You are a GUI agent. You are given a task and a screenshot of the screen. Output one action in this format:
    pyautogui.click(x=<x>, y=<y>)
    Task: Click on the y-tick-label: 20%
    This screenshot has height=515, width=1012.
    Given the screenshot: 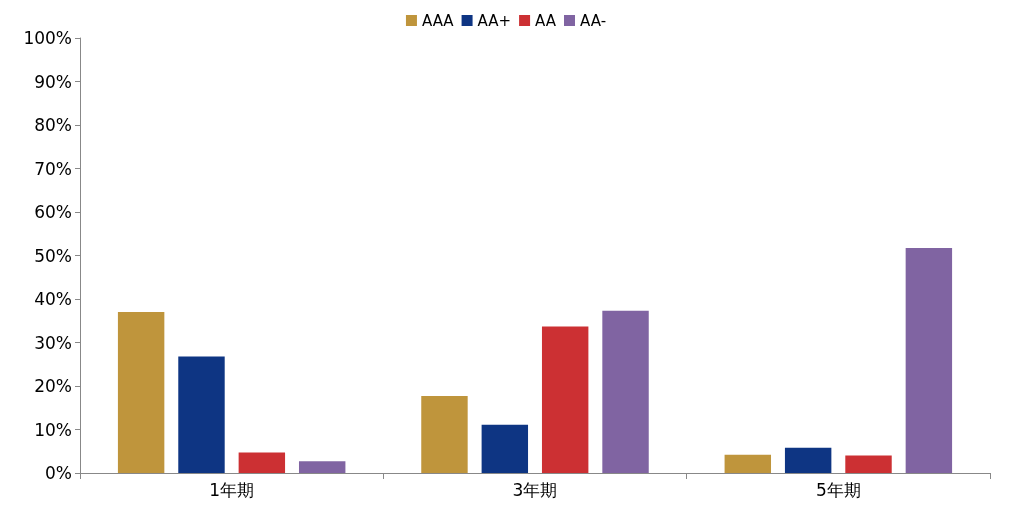 What is the action you would take?
    pyautogui.click(x=53, y=386)
    